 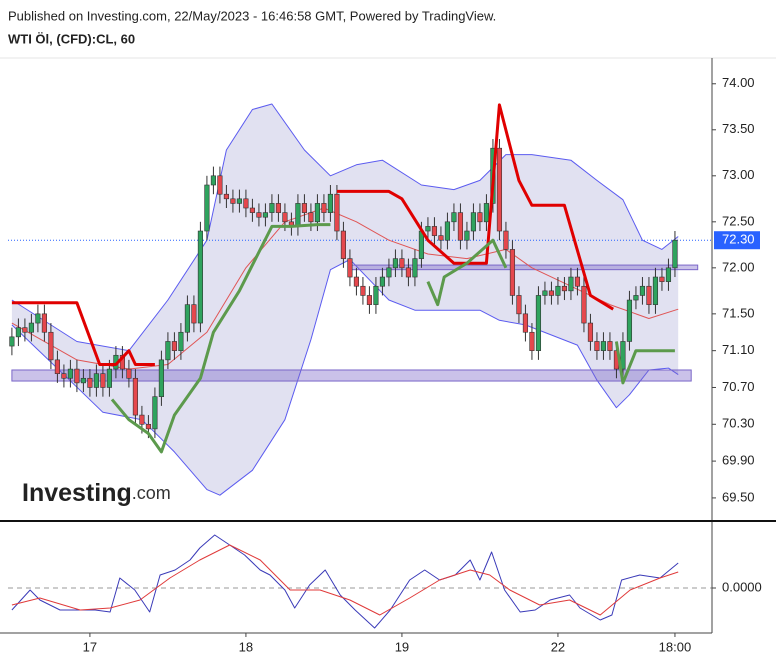 I want to click on y-tick-label: 72.00, so click(x=738, y=266).